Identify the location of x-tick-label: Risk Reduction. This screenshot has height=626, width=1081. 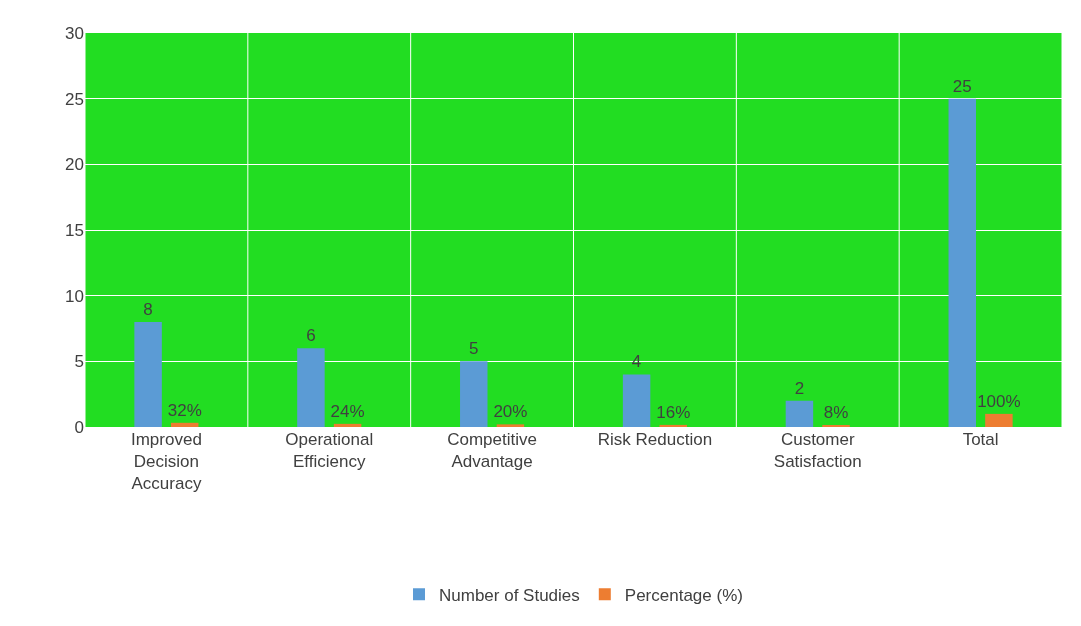
(655, 439).